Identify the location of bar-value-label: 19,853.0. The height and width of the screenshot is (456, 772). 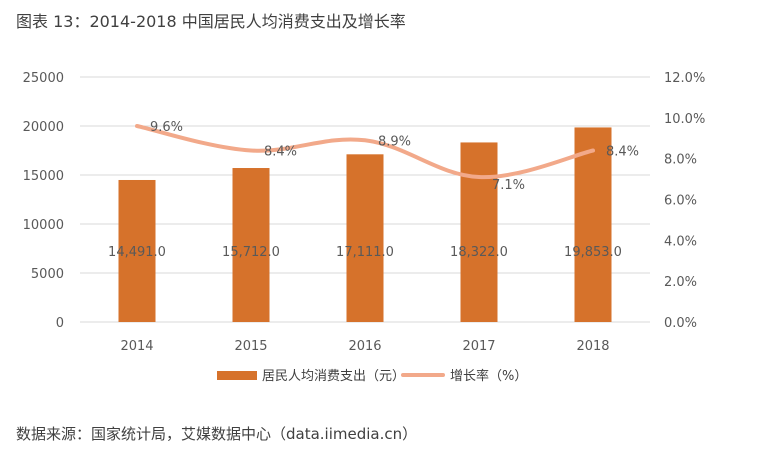
(593, 252).